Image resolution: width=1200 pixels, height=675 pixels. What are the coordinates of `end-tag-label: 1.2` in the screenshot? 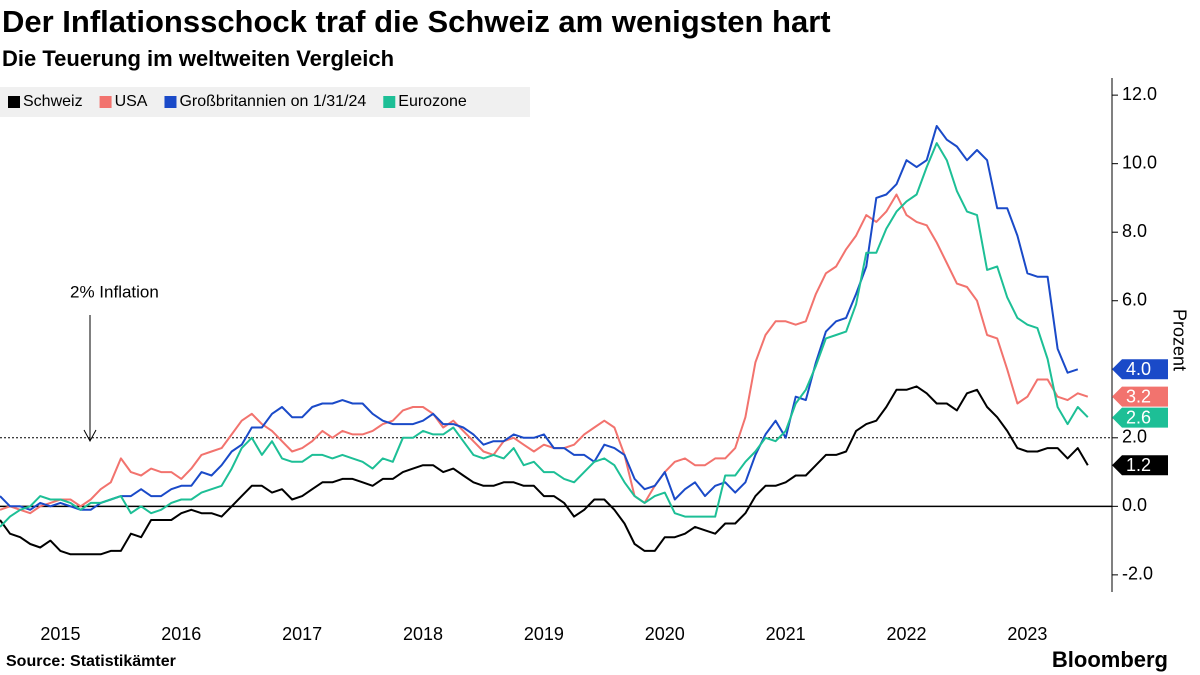 It's located at (1138, 465).